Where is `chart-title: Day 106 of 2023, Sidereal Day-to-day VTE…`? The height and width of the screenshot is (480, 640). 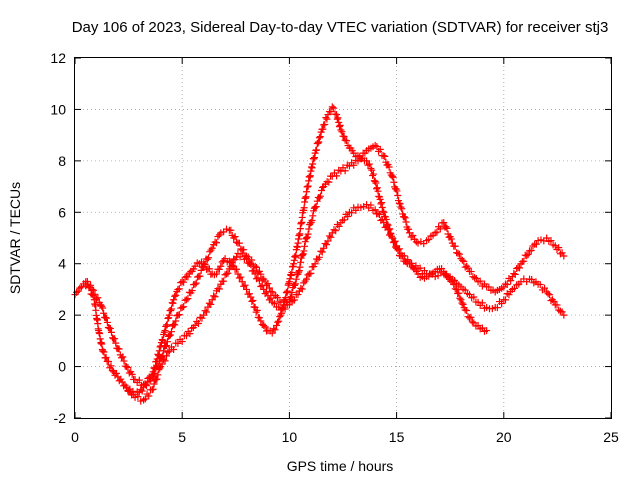
chart-title: Day 106 of 2023, Sidereal Day-to-day VTE… is located at coordinates (340, 27).